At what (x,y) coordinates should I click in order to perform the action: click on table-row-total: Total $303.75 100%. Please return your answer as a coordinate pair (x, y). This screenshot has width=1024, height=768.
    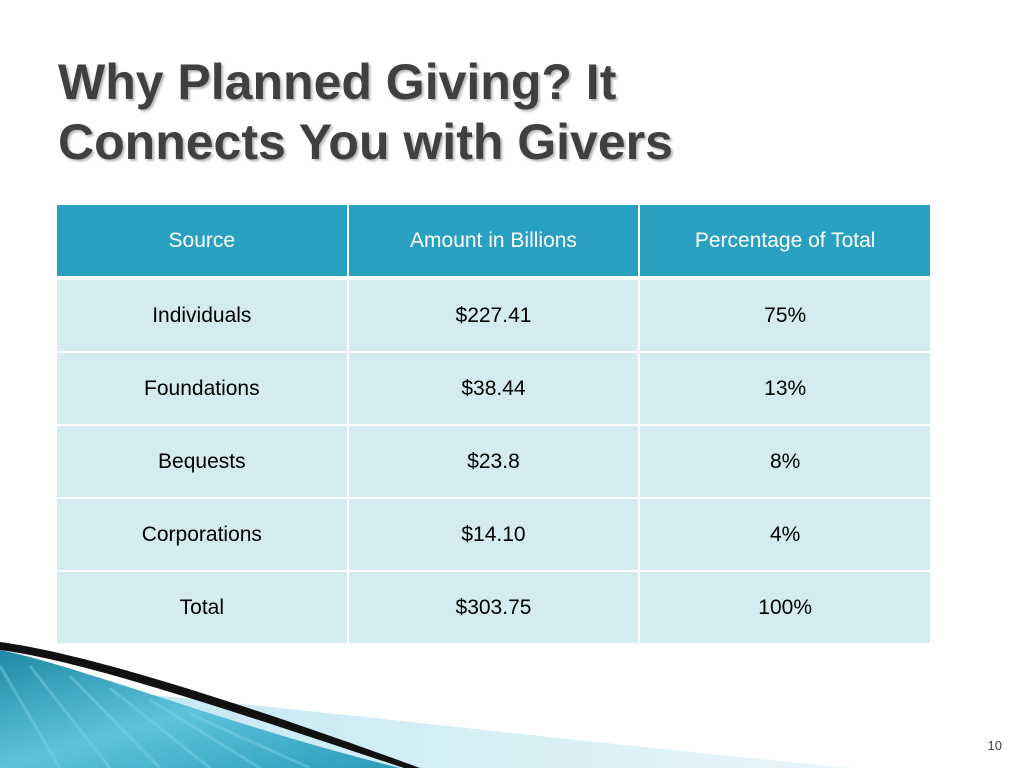
    Looking at the image, I should click on (493, 607).